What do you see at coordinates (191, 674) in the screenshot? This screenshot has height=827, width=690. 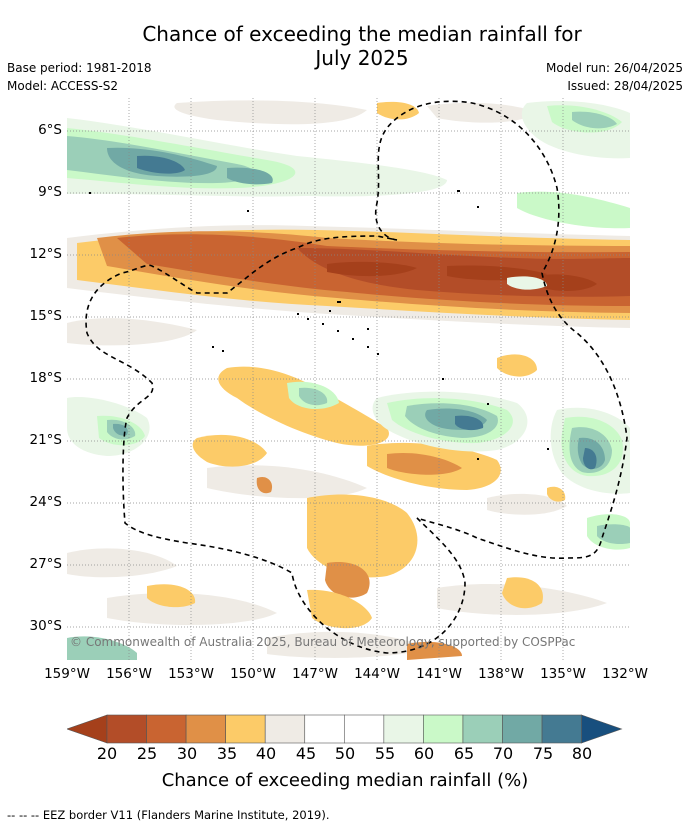 I see `lon-label: 153°W` at bounding box center [191, 674].